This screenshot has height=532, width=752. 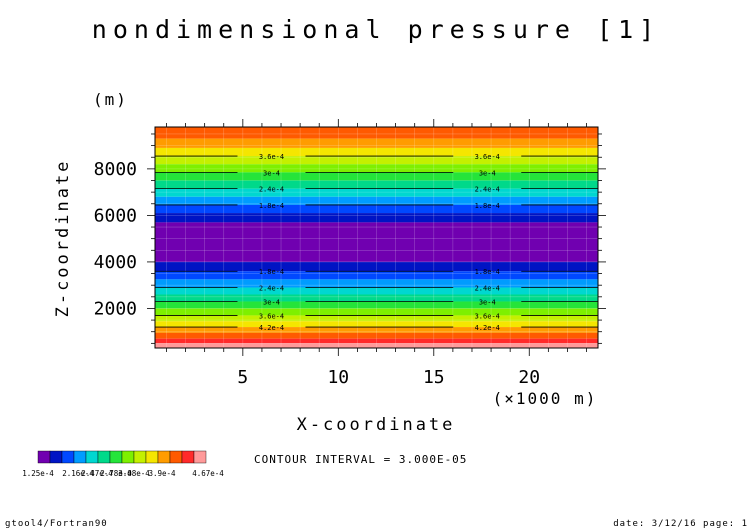 I want to click on colorbar-label-1: 2.16e-4, so click(x=78, y=473).